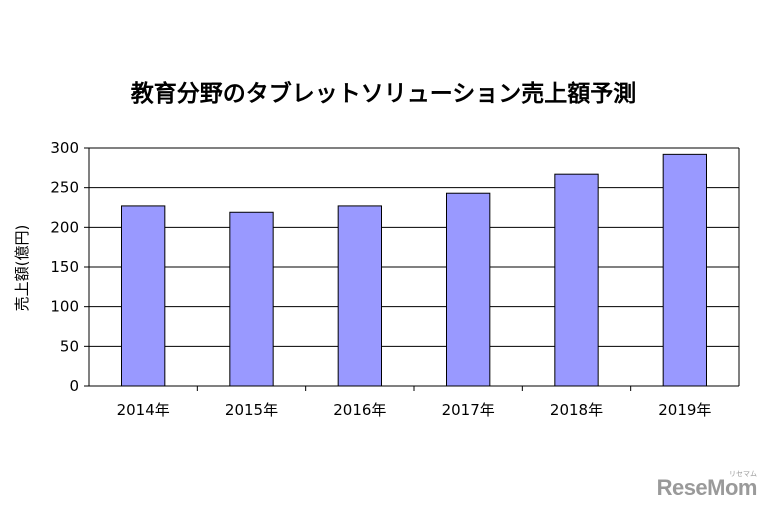 The image size is (767, 511). What do you see at coordinates (74, 386) in the screenshot?
I see `y-tick-label: 0` at bounding box center [74, 386].